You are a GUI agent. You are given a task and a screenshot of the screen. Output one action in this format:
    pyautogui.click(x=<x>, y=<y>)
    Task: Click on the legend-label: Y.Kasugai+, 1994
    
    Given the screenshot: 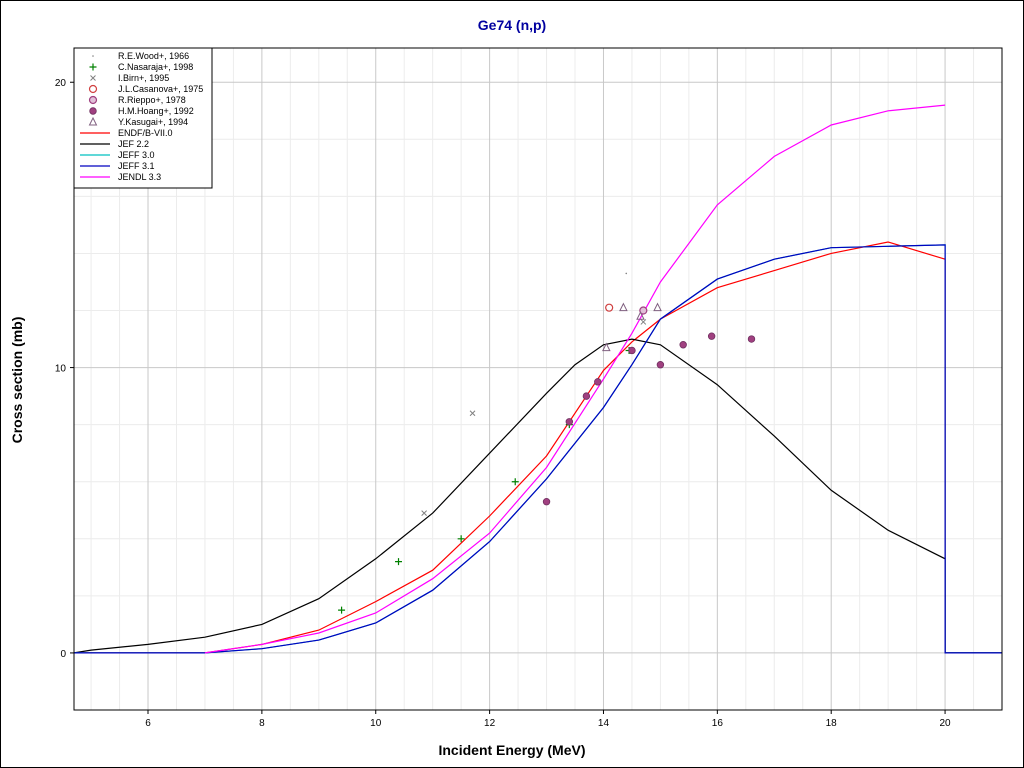 What is the action you would take?
    pyautogui.click(x=153, y=122)
    